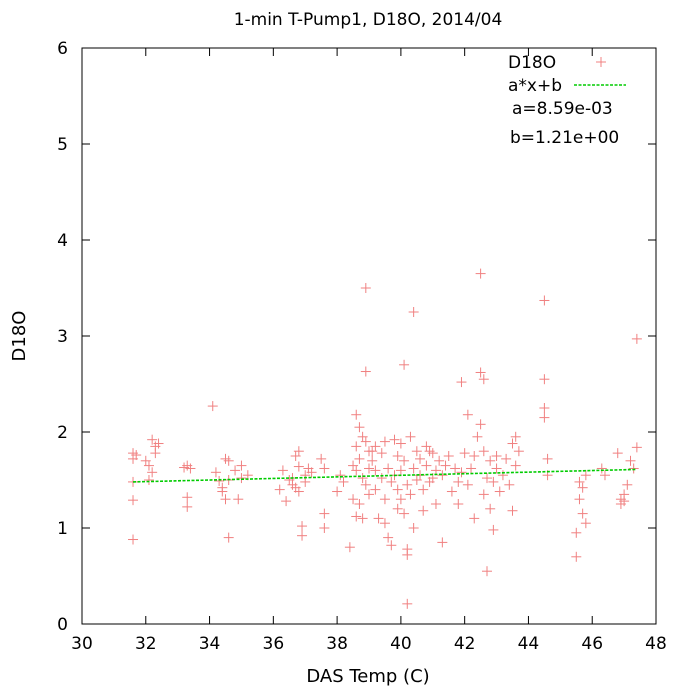 The width and height of the screenshot is (678, 698). What do you see at coordinates (337, 644) in the screenshot?
I see `x-tick-label: 38` at bounding box center [337, 644].